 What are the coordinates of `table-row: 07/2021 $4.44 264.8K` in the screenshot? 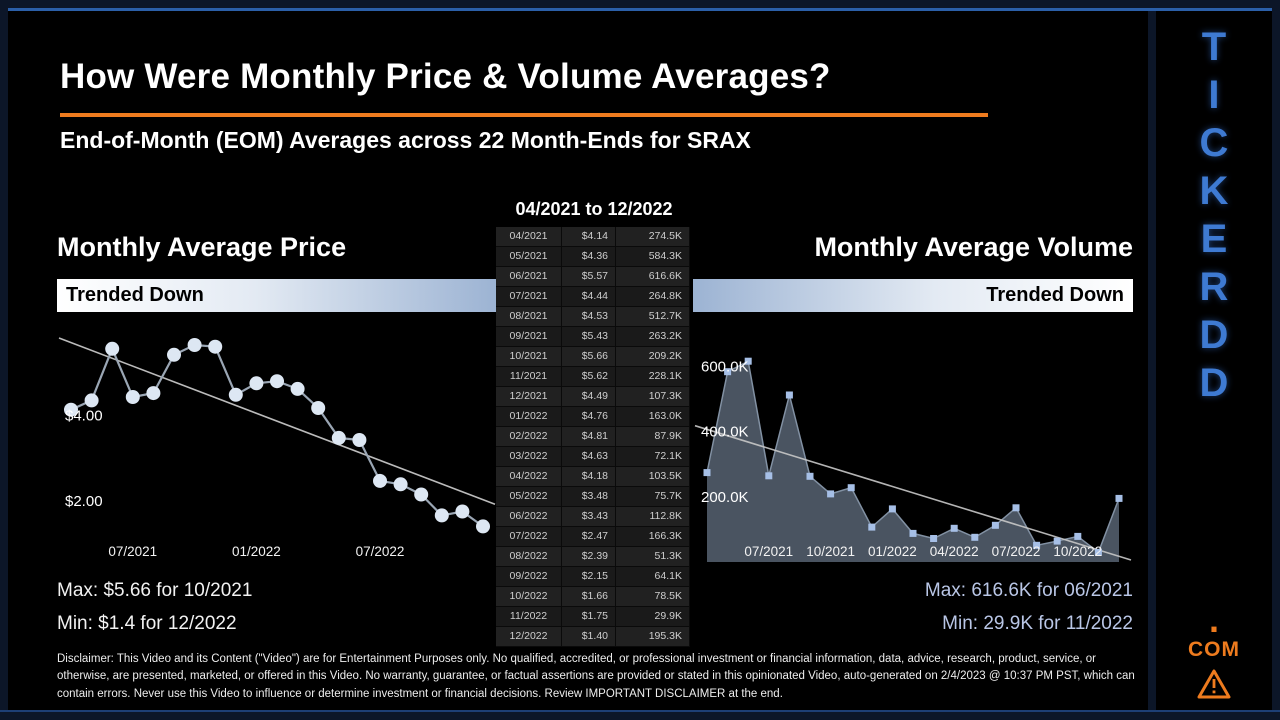 It's located at (594, 297).